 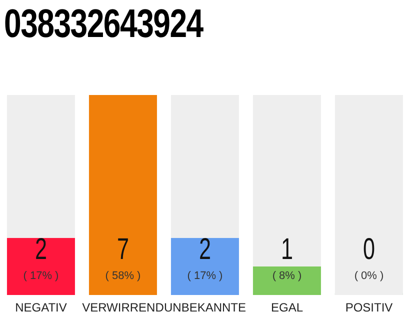 What do you see at coordinates (123, 307) in the screenshot?
I see `x-tick-label: VERWIRREND` at bounding box center [123, 307].